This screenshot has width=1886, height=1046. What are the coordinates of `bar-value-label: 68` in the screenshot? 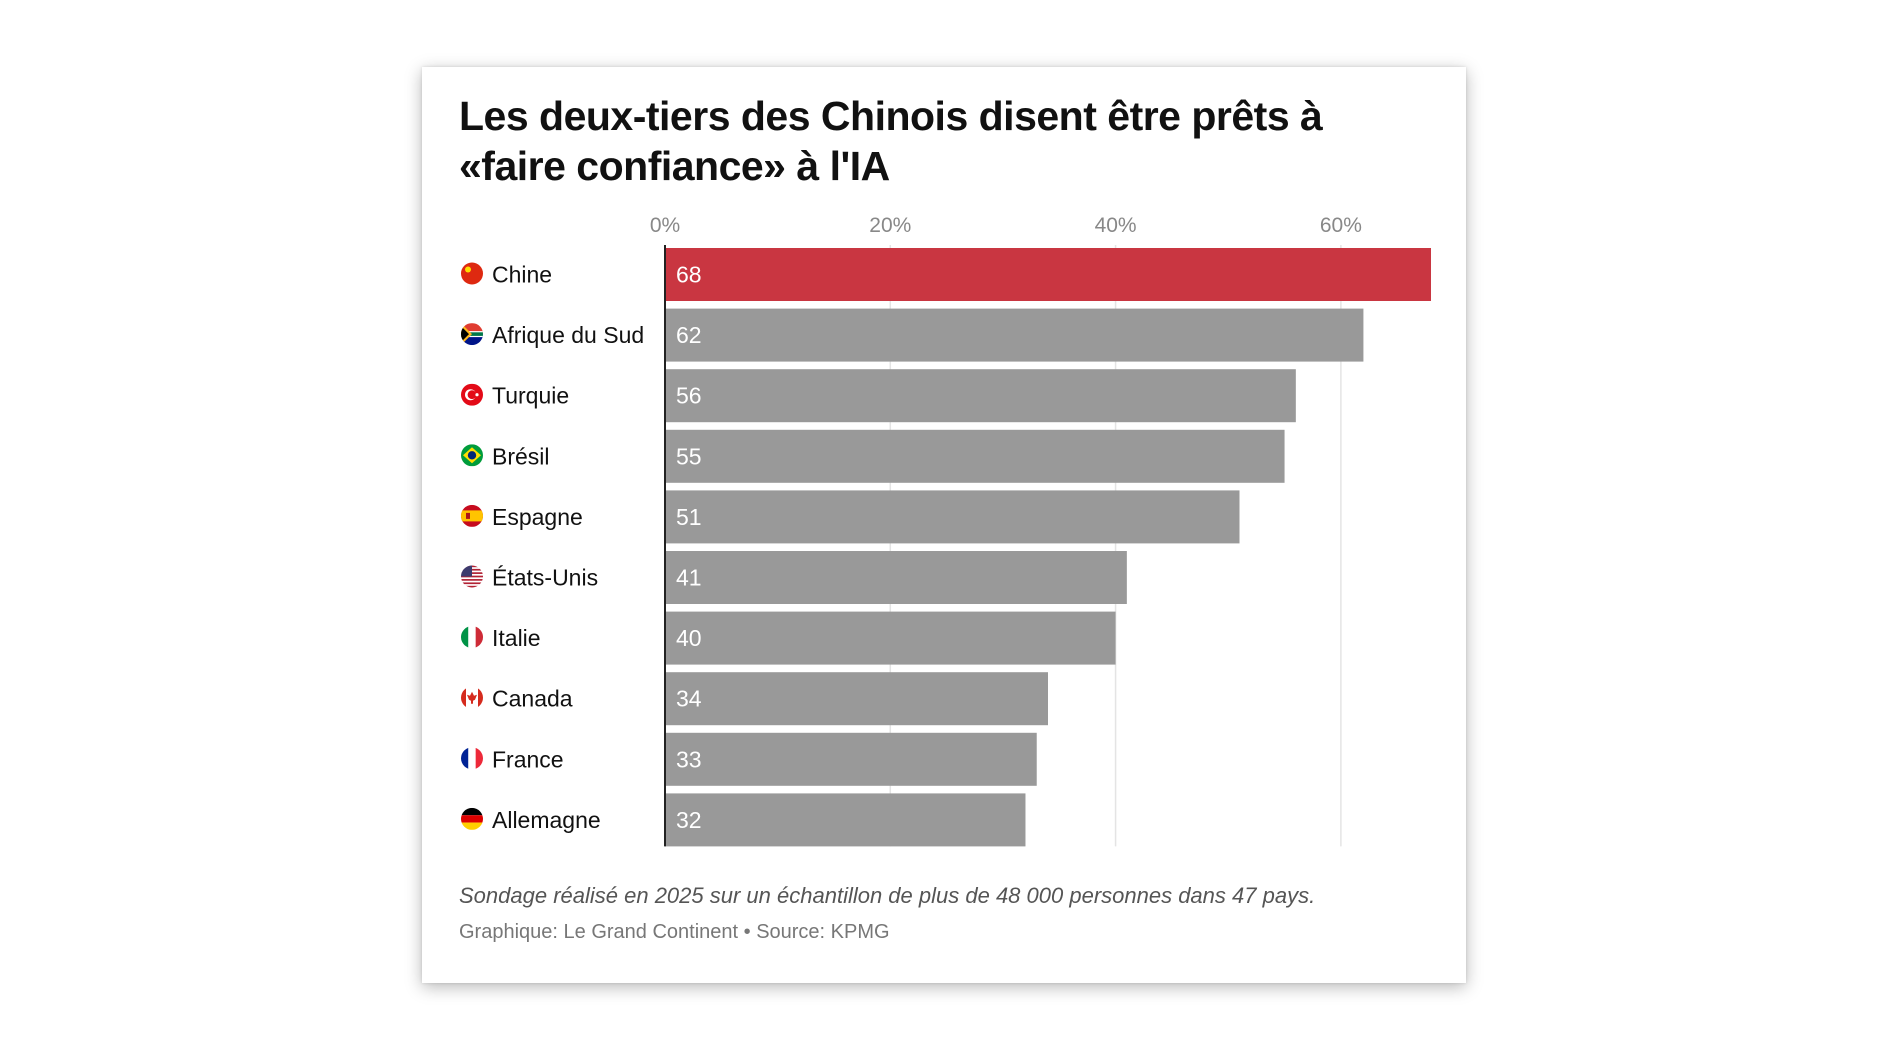 It's located at (689, 275).